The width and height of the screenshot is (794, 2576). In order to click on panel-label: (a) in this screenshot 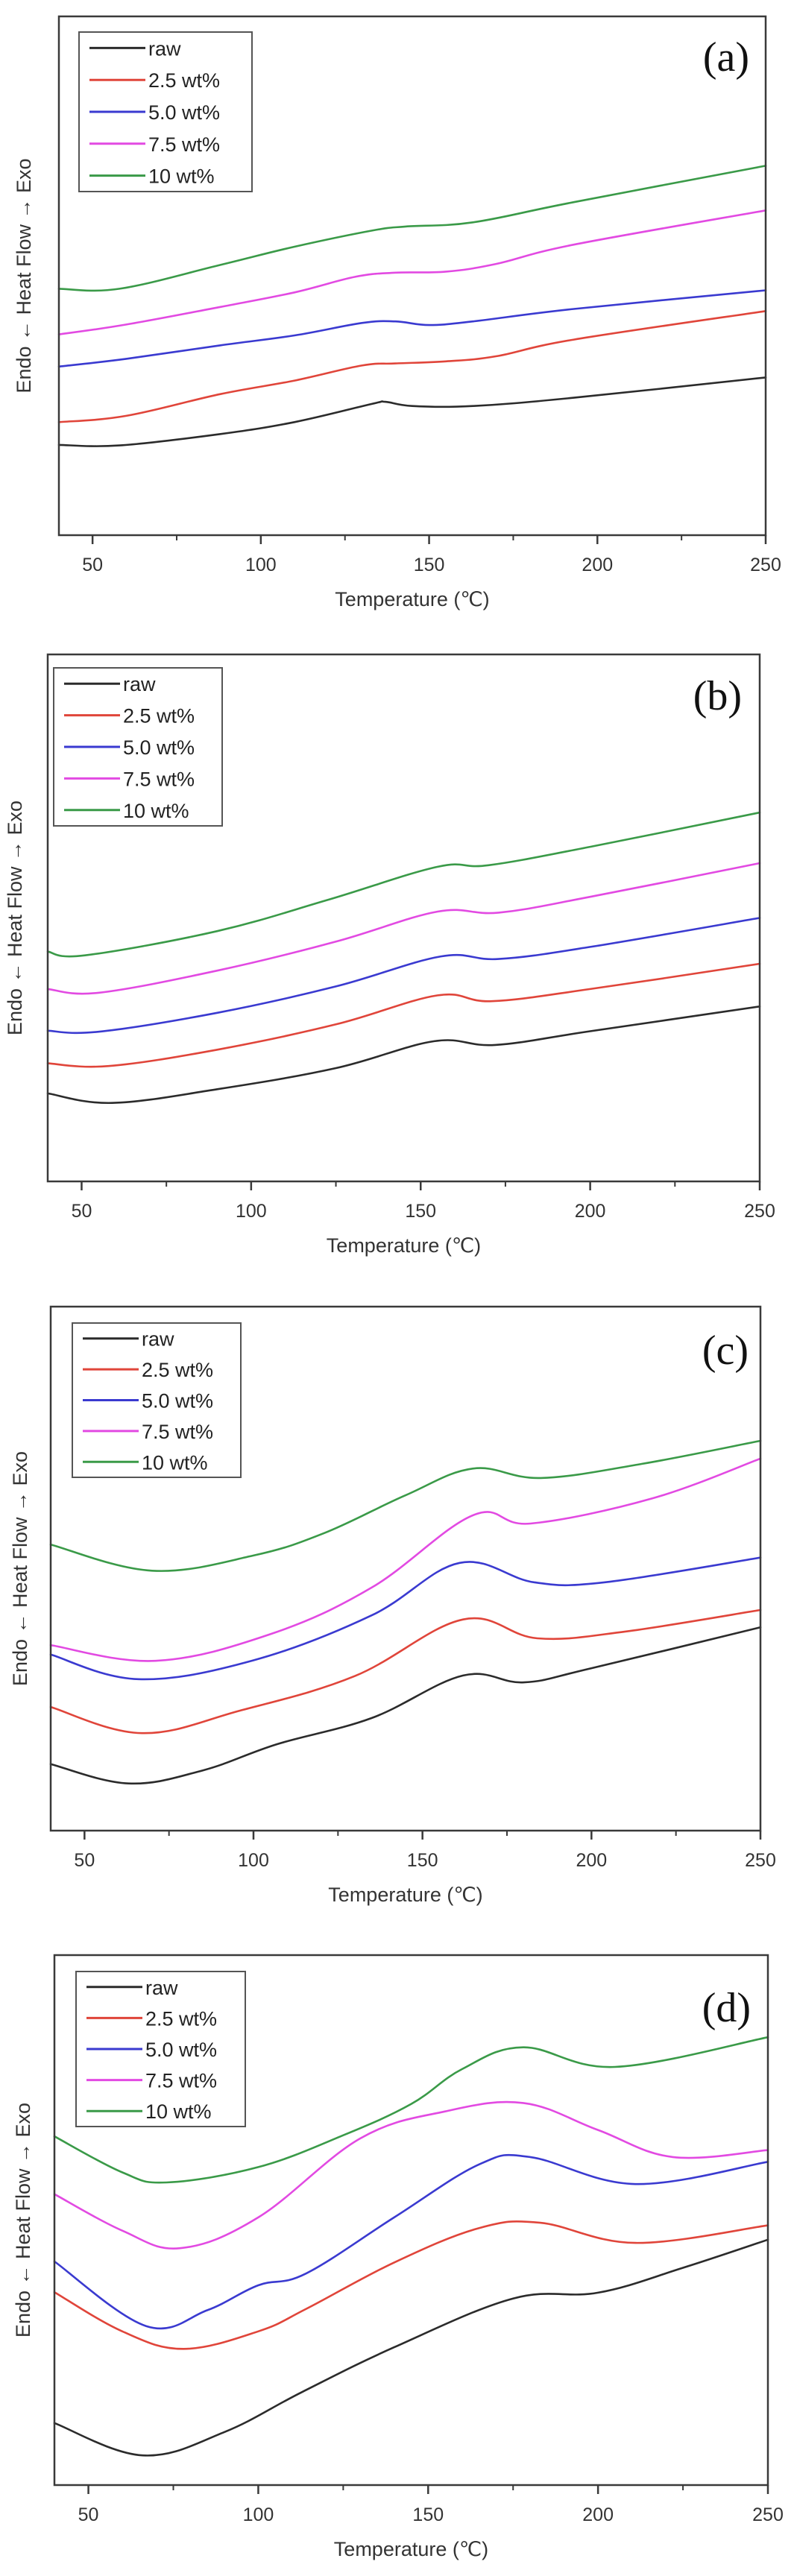, I will do `click(726, 57)`.